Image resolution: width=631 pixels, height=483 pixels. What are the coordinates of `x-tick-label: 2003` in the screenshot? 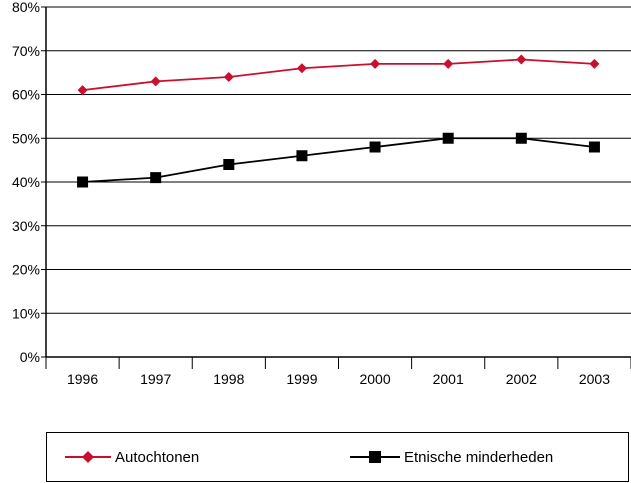 It's located at (594, 379).